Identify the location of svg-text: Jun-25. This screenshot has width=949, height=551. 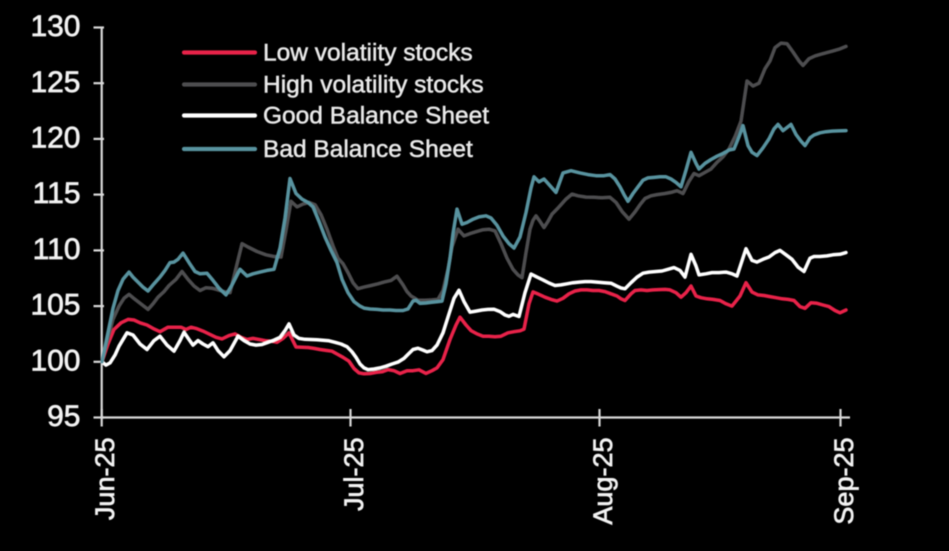
(105, 479).